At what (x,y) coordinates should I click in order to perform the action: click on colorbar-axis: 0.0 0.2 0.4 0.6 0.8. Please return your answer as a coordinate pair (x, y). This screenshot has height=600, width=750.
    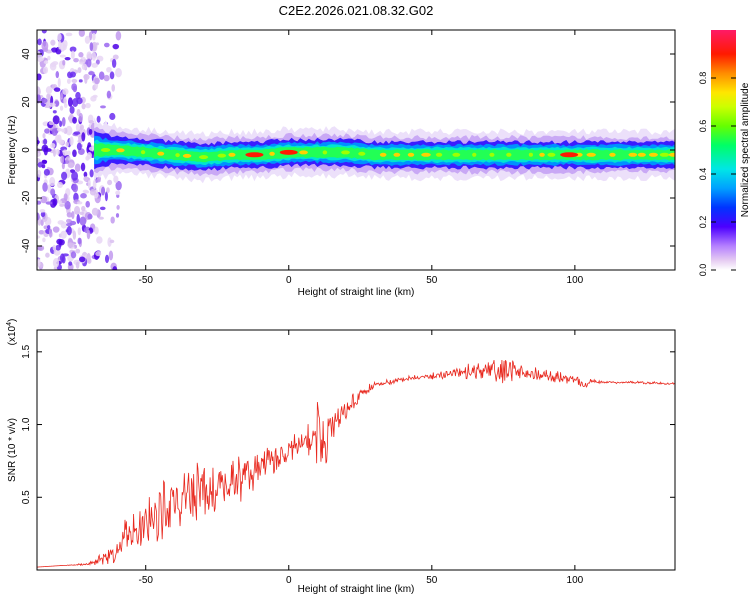
    Looking at the image, I should click on (717, 174).